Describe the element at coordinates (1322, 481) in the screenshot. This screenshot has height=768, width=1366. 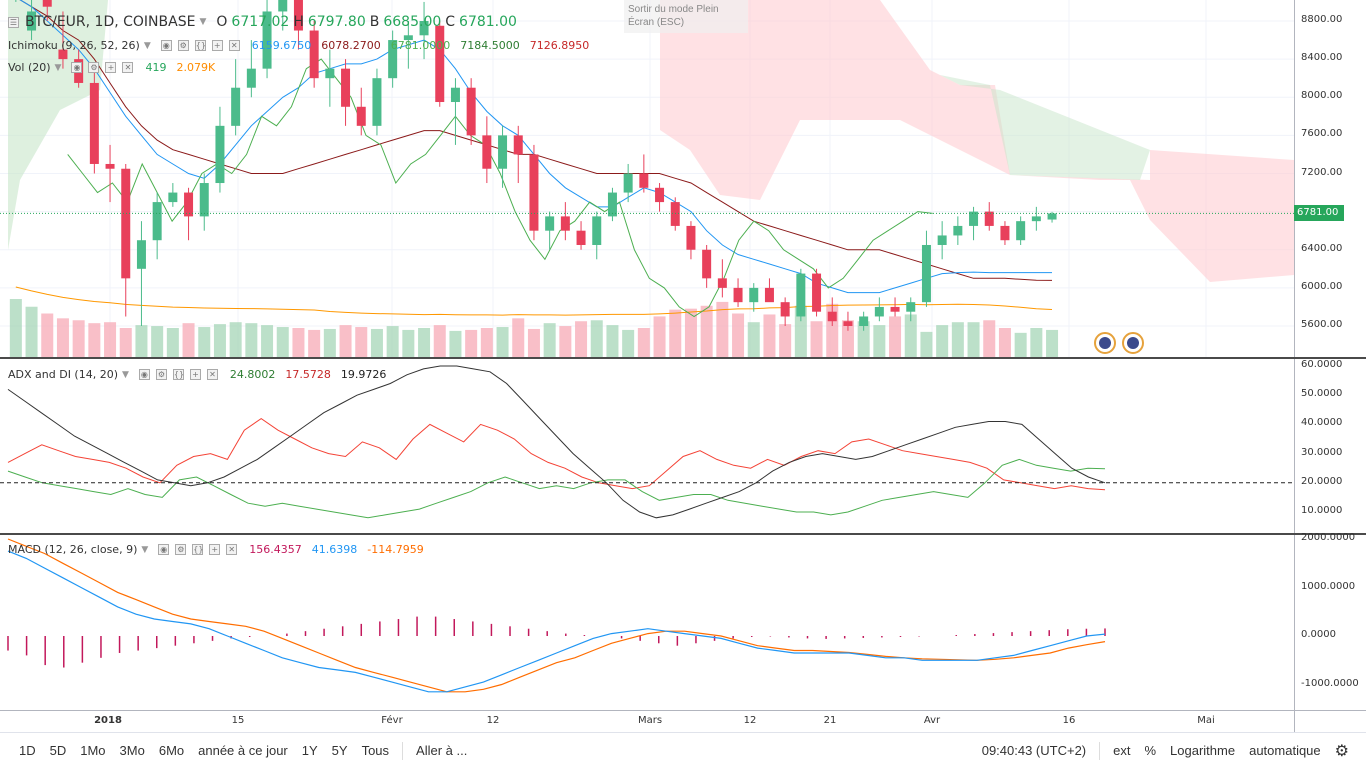
I see `adx-axis-tick: 20.0000` at that location.